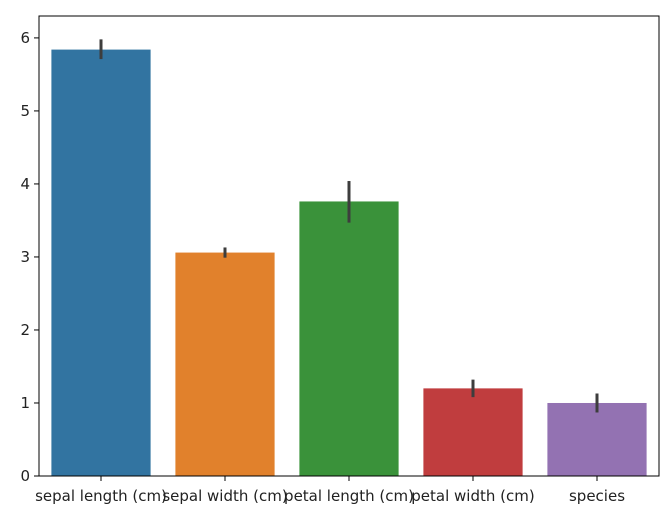 The width and height of the screenshot is (667, 514). Describe the element at coordinates (25, 38) in the screenshot. I see `y-tick-label-6: 6` at that location.